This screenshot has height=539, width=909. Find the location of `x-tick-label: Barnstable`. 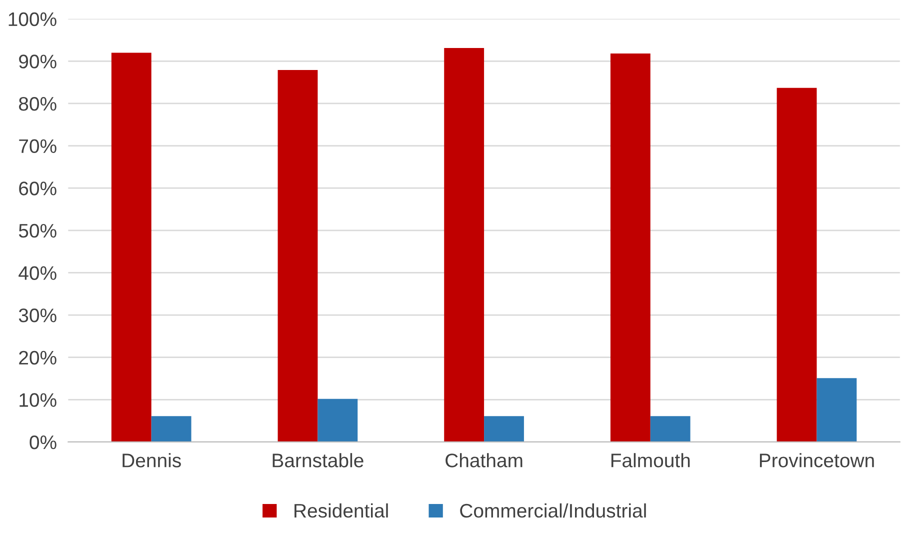

x-tick-label: Barnstable is located at coordinates (318, 460).